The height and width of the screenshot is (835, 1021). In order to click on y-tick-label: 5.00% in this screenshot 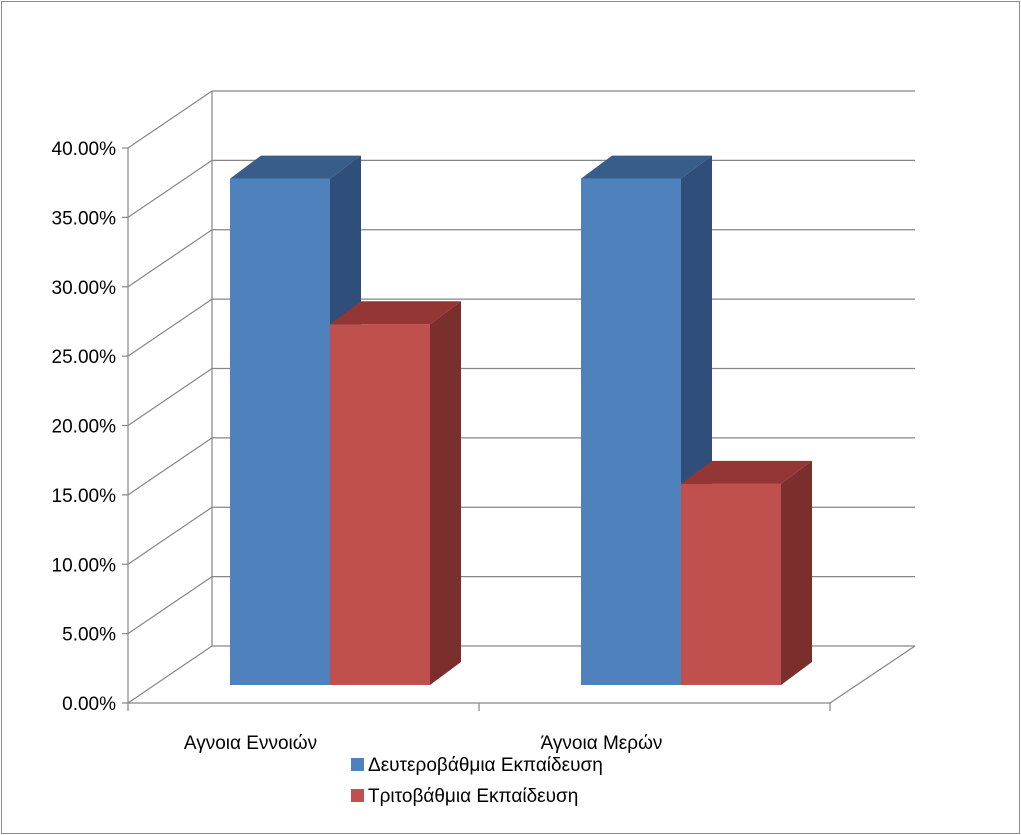, I will do `click(89, 635)`.